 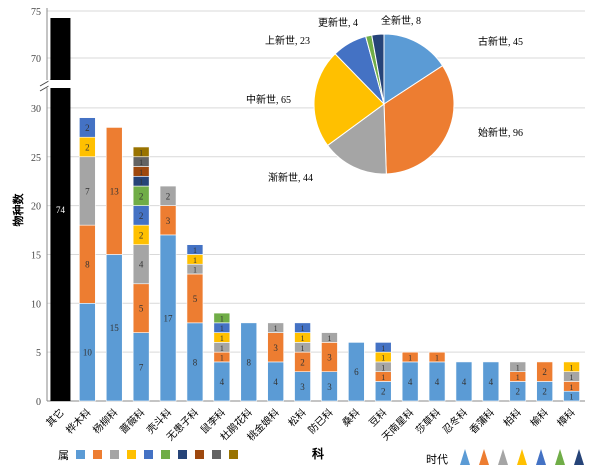 What do you see at coordinates (401, 20) in the screenshot?
I see `pie-label: 全新世, 8` at bounding box center [401, 20].